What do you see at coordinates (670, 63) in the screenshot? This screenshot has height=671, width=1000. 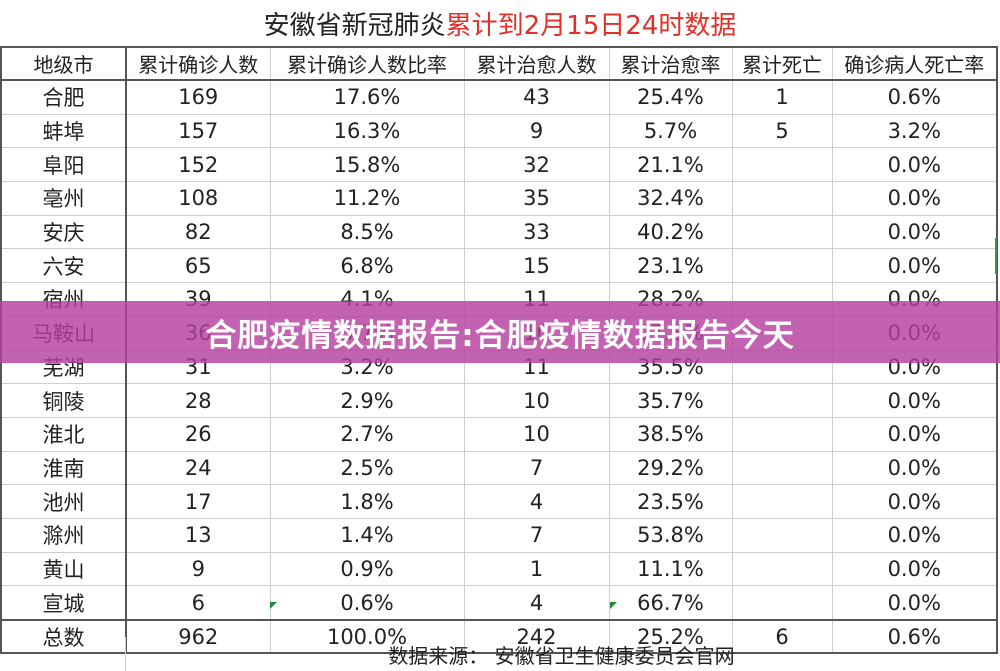 I see `header-cure-rate: 累计治愈率` at bounding box center [670, 63].